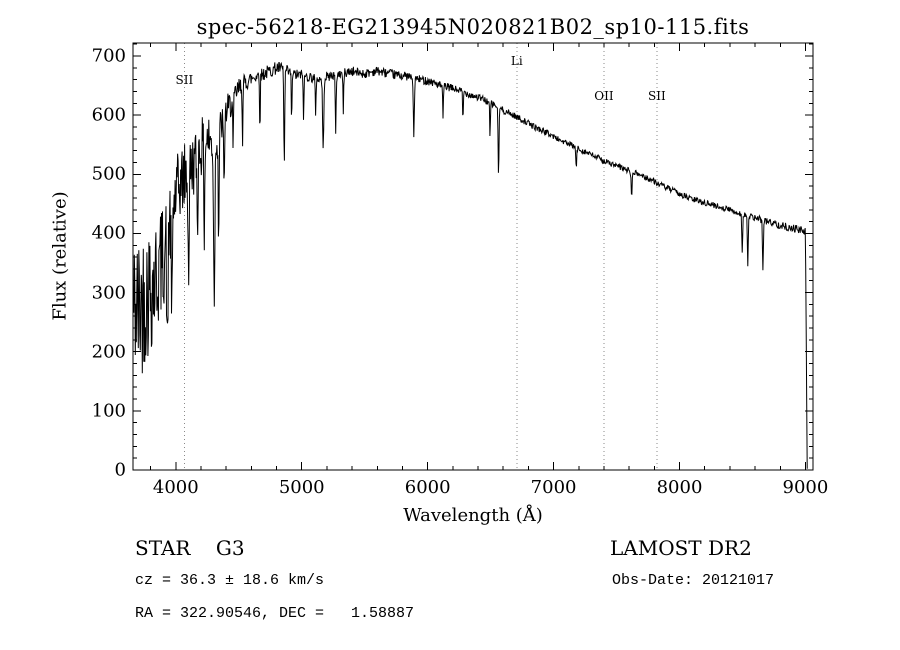  Describe the element at coordinates (60, 256) in the screenshot. I see `y-axis-label: Flux (relative)` at that location.